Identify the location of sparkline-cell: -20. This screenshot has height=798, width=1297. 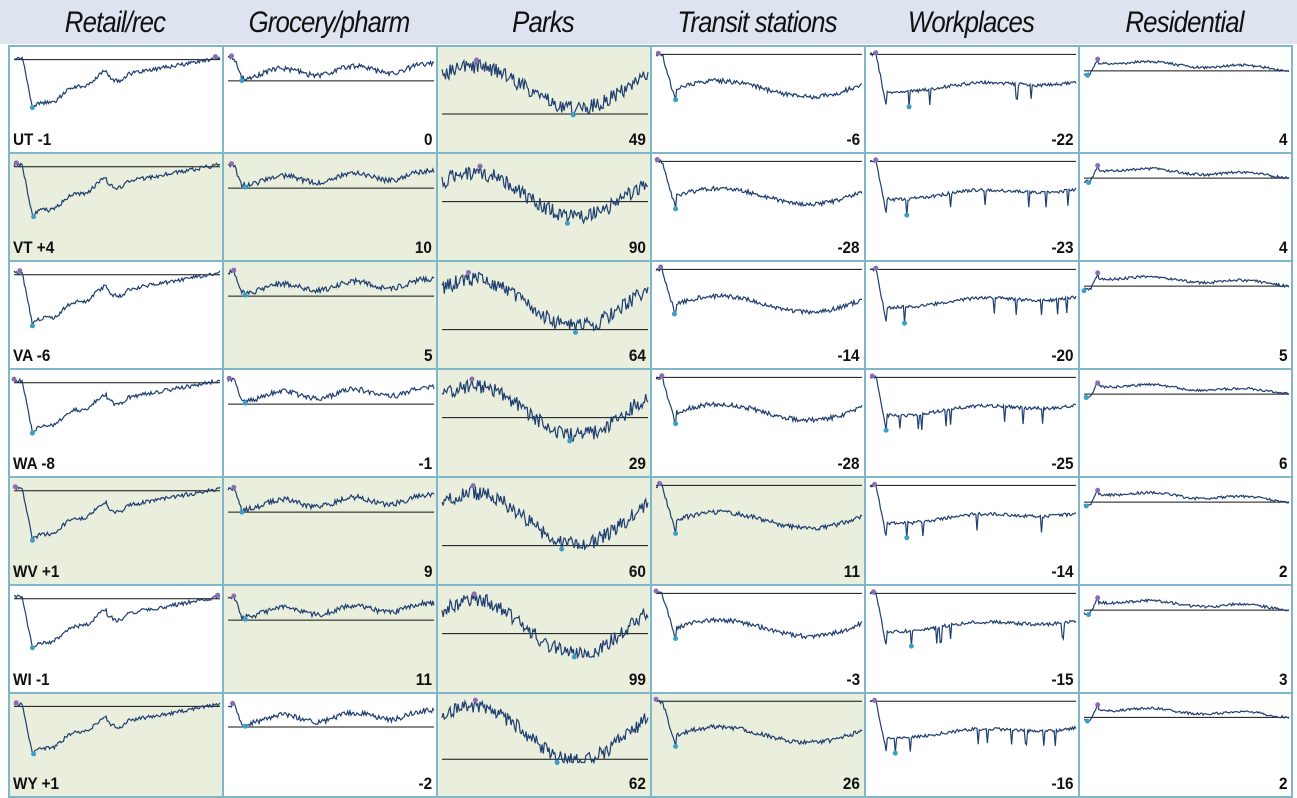
(972, 315).